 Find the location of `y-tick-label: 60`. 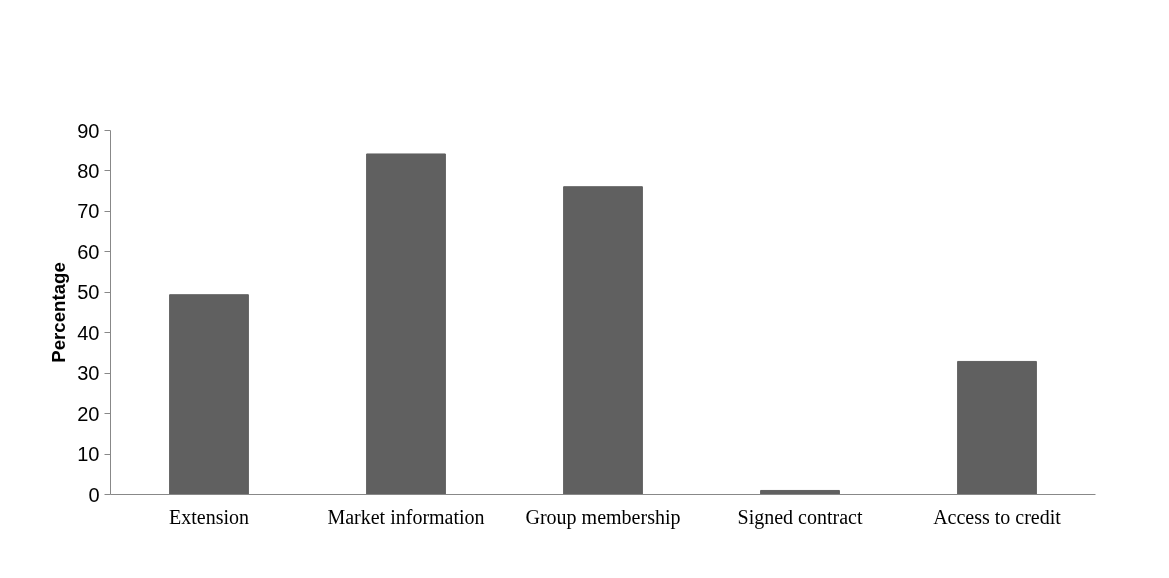

y-tick-label: 60 is located at coordinates (88, 251).